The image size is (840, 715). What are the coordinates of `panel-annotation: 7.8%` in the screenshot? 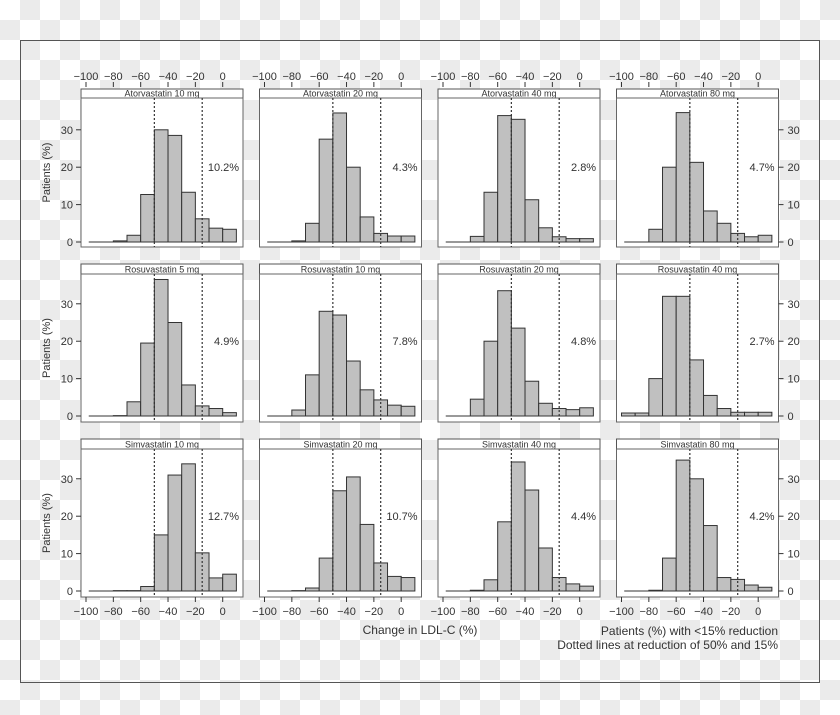 It's located at (405, 342).